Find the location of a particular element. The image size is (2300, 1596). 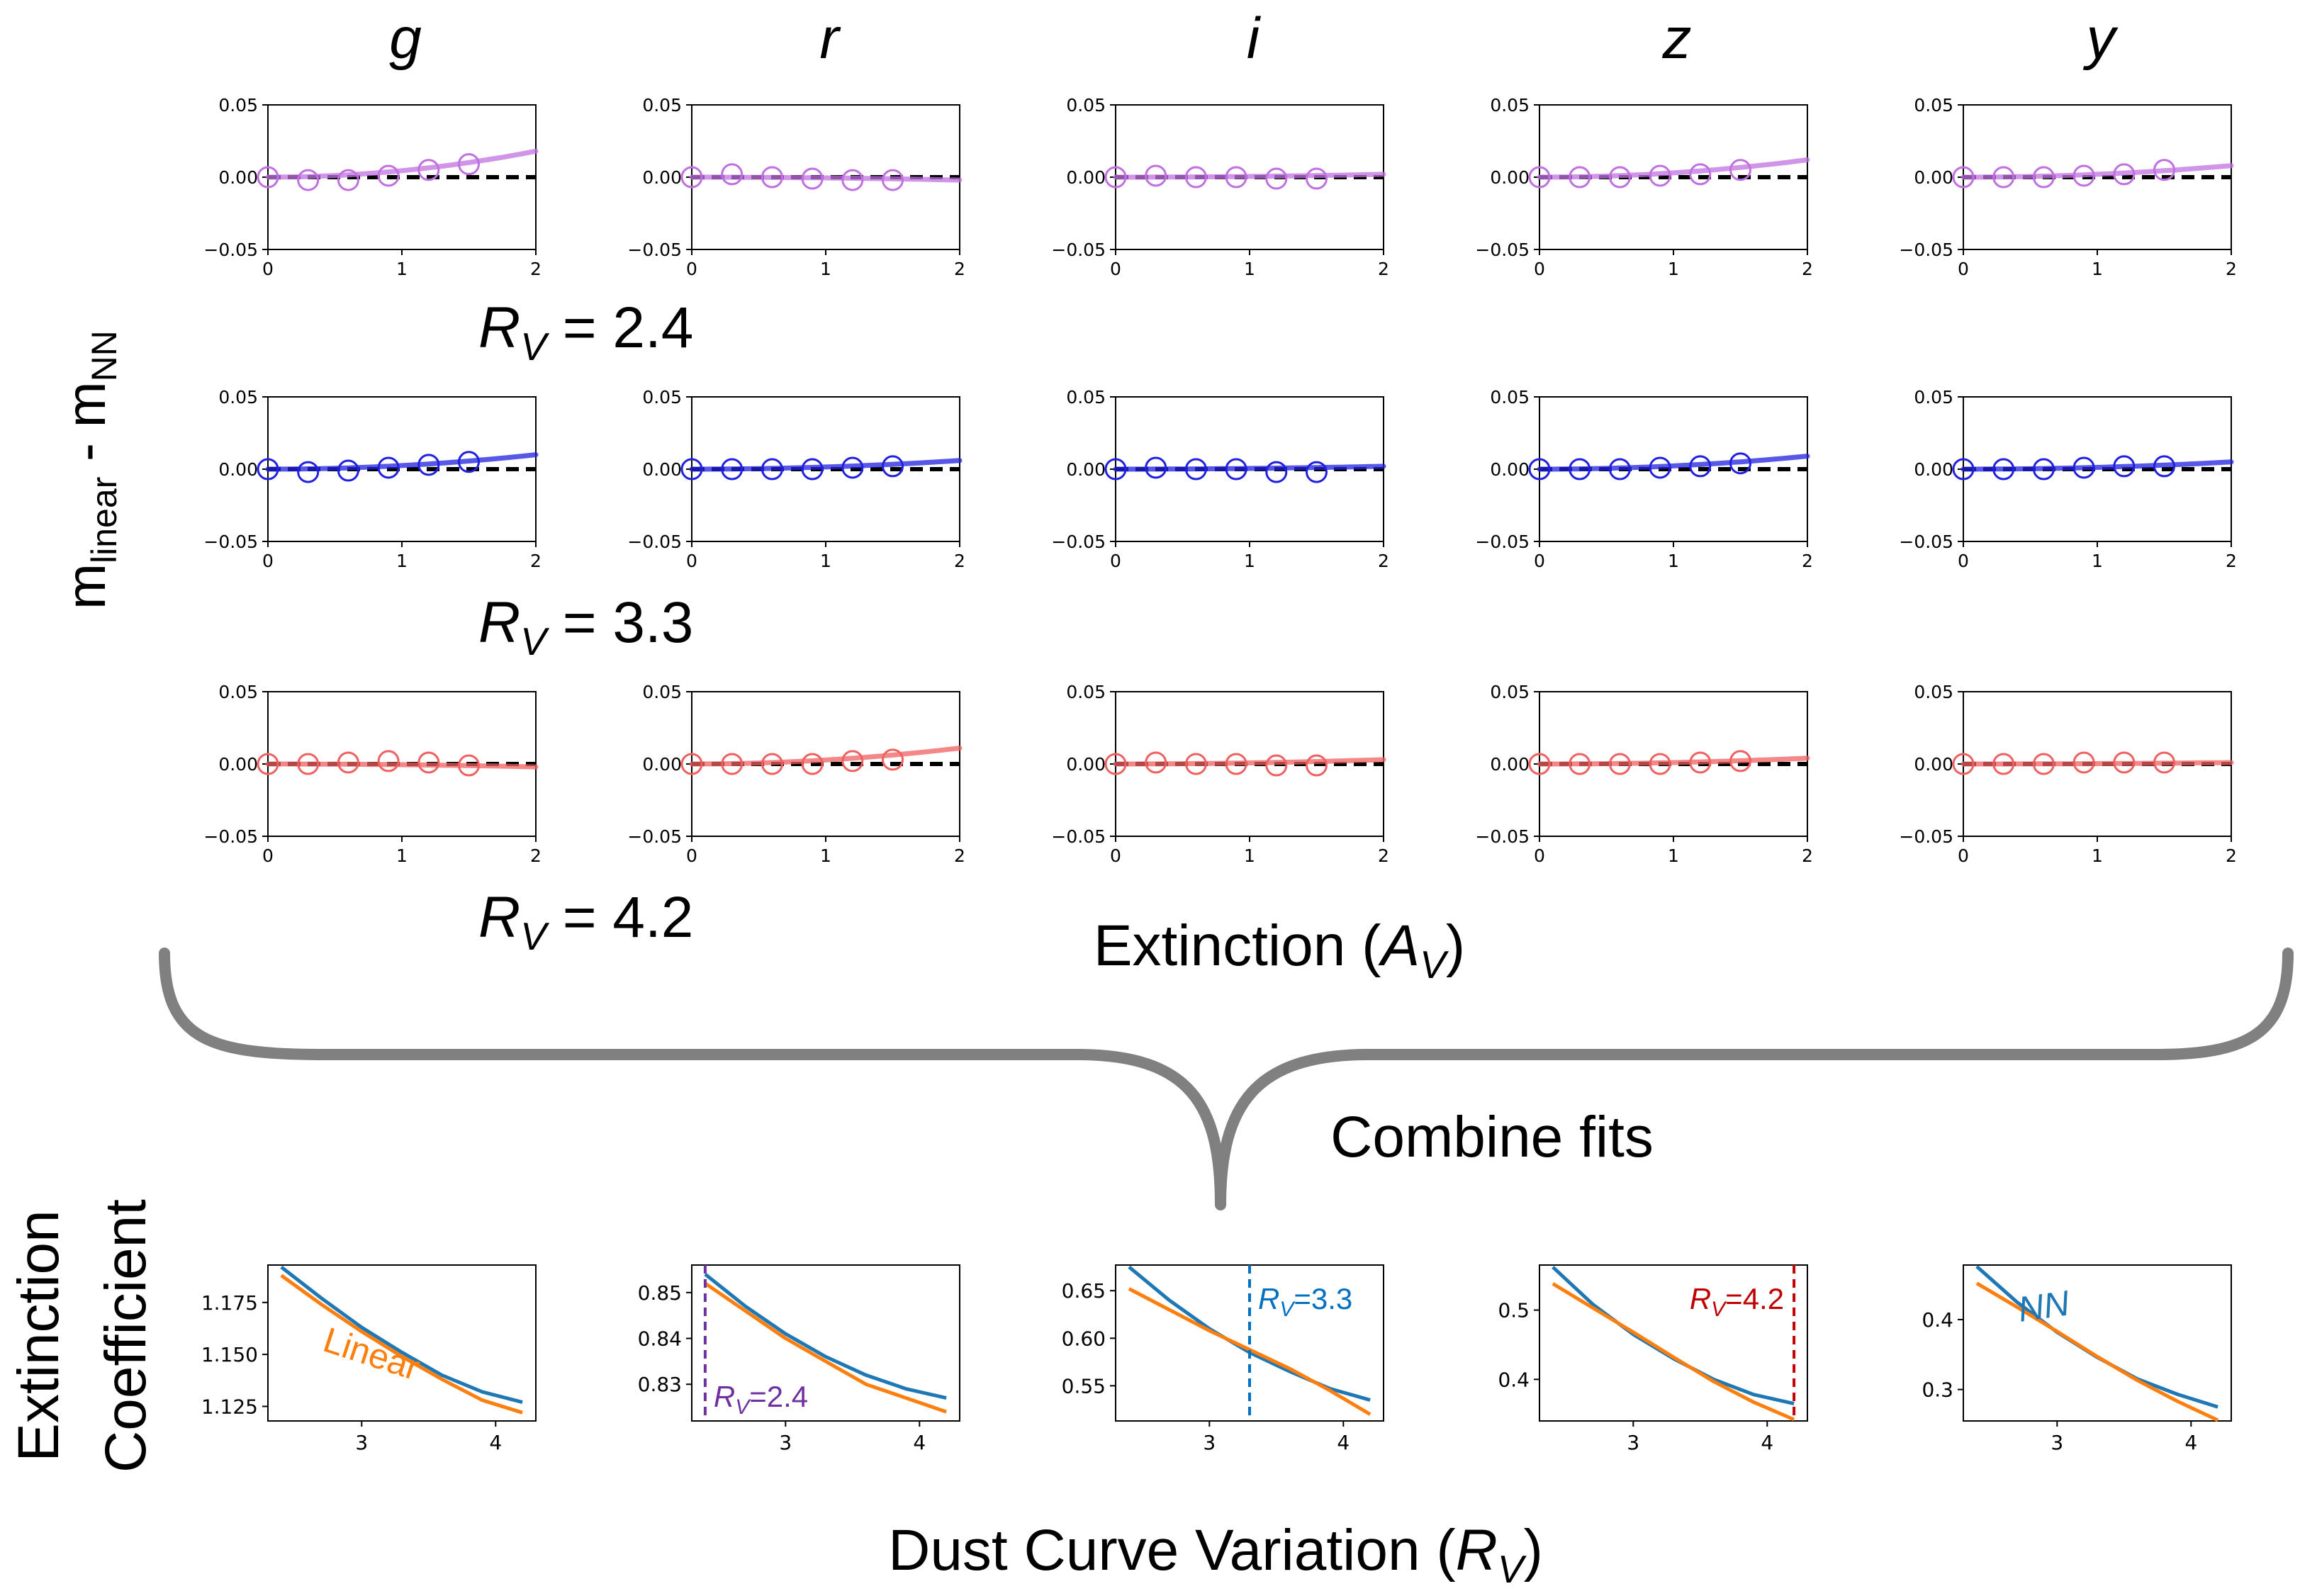

y-tick-label: 0.84 is located at coordinates (660, 1339).